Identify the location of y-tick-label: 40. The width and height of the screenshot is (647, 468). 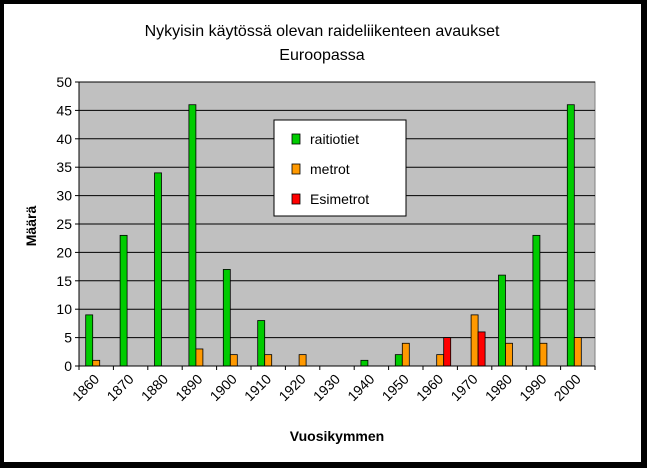
(64, 139).